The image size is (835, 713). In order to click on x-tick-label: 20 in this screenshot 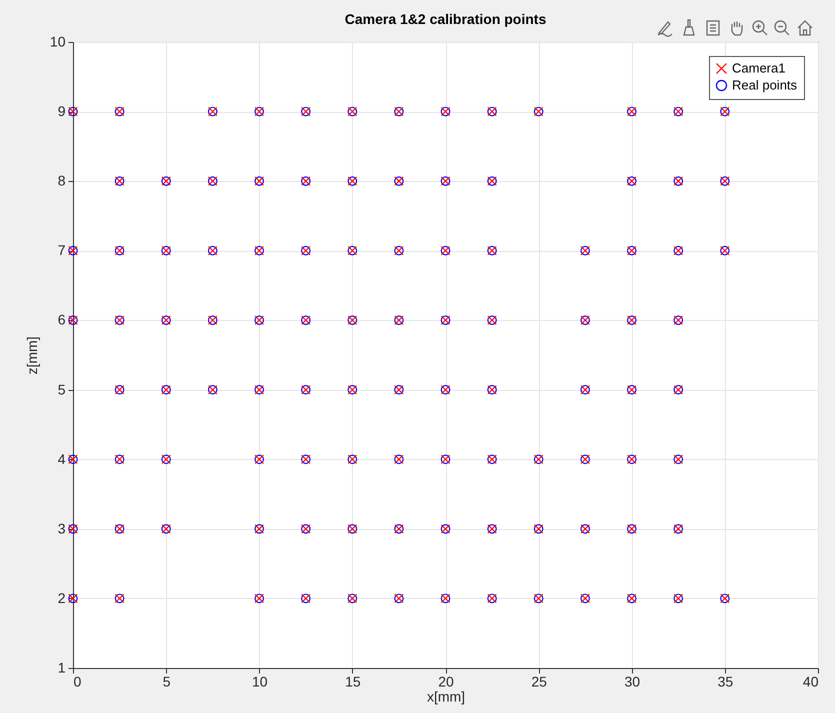, I will do `click(446, 682)`.